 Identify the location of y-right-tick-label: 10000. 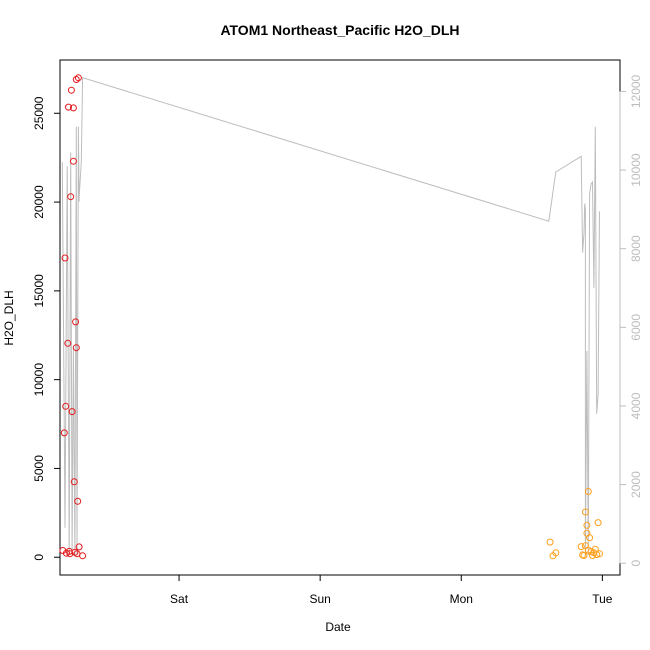
(636, 170).